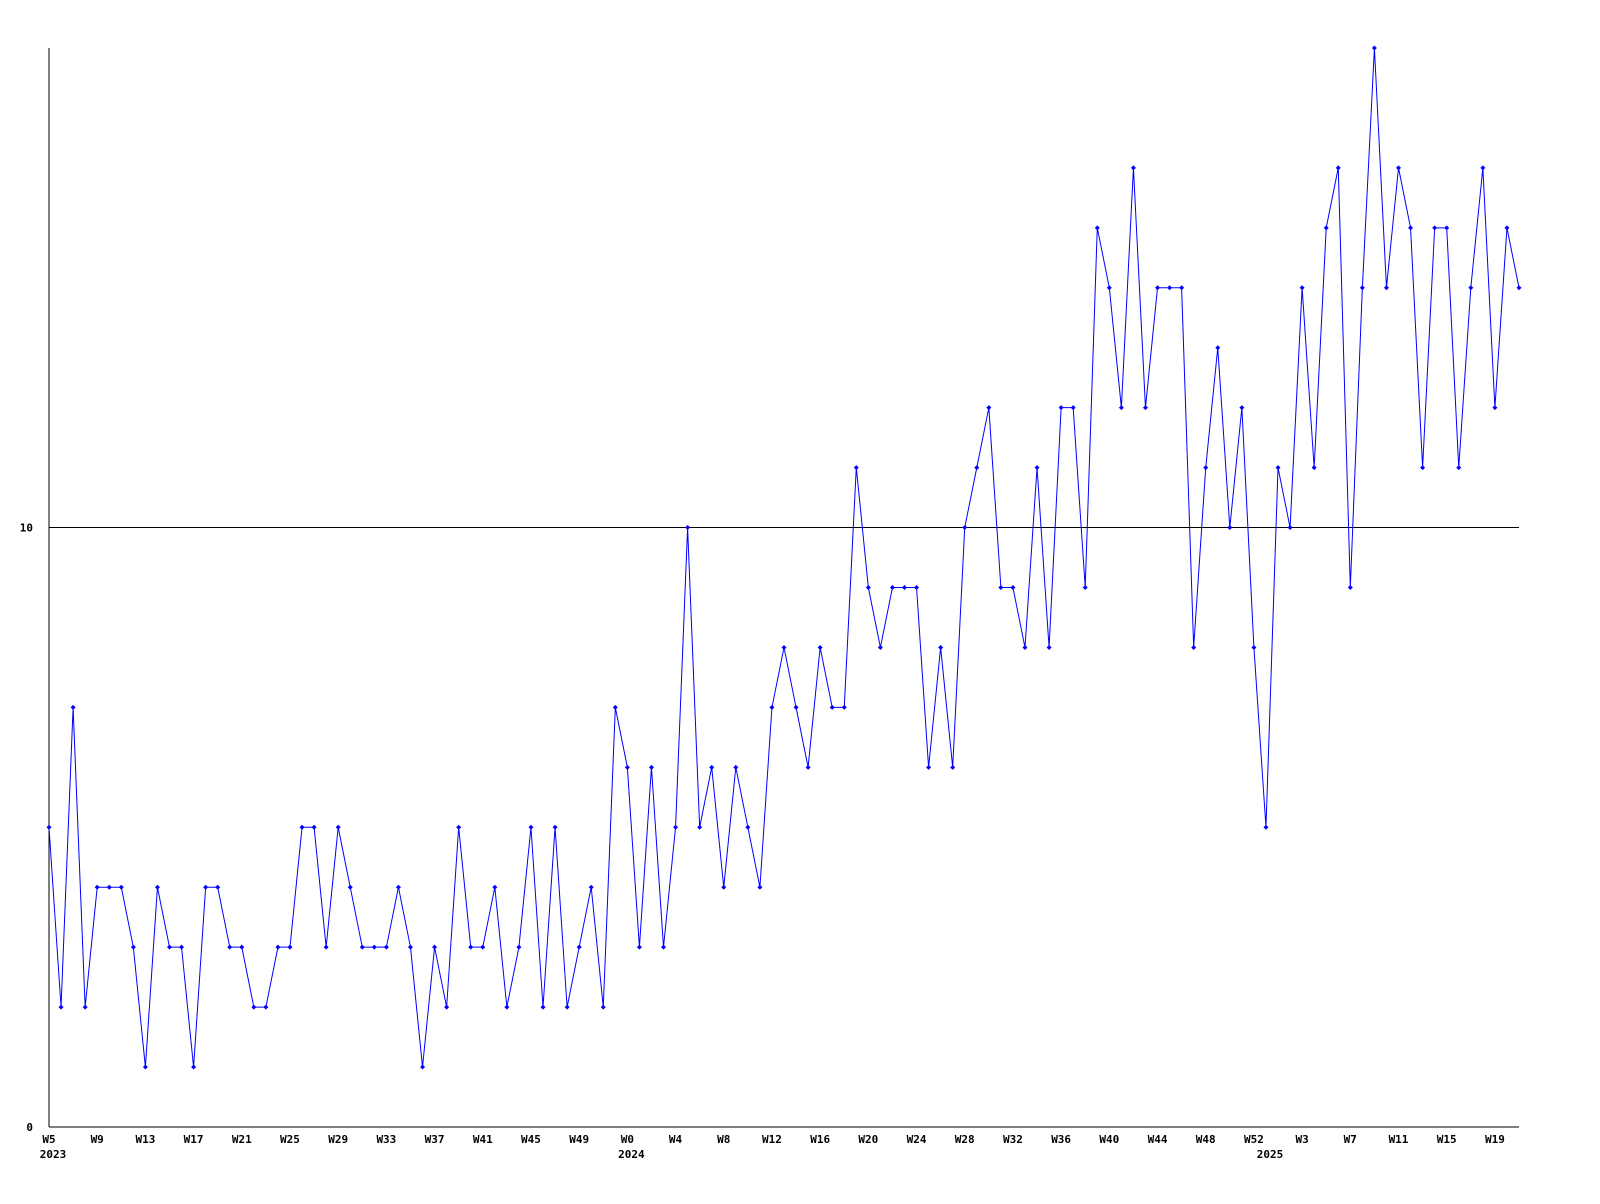 Image resolution: width=1600 pixels, height=1204 pixels. I want to click on x-tick-label: W28, so click(965, 1139).